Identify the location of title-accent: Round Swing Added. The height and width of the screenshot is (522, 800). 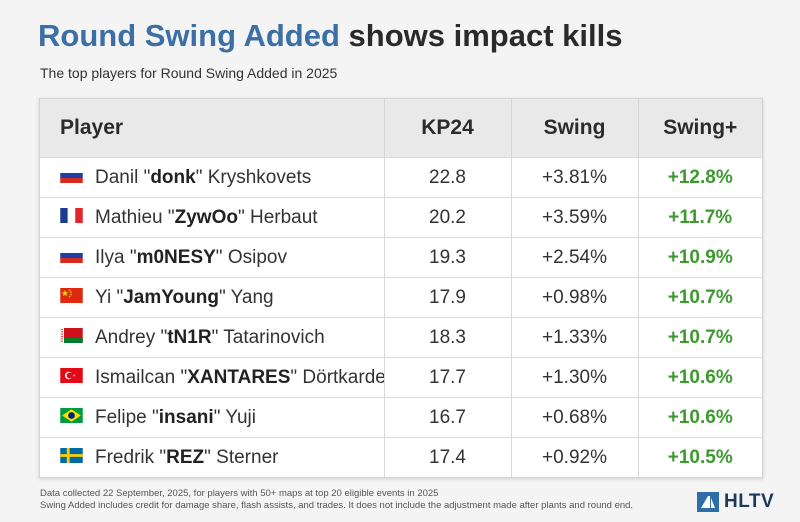
(189, 35).